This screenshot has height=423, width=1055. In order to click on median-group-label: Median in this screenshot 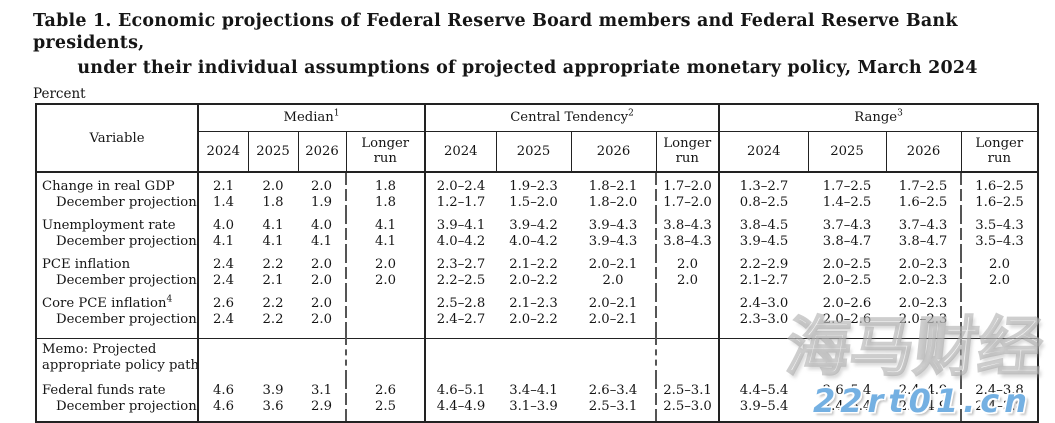, I will do `click(308, 118)`.